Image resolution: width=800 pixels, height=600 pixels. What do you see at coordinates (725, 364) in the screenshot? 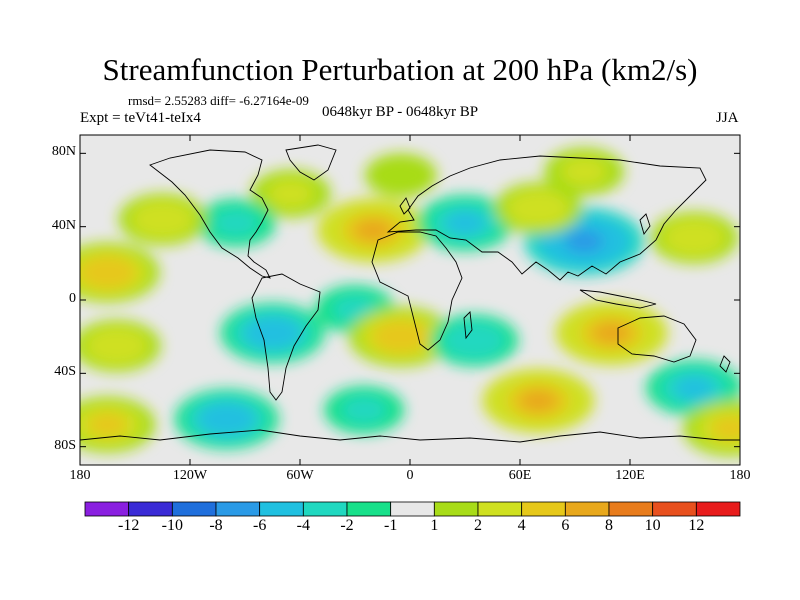
I see `coast-new-zealand` at bounding box center [725, 364].